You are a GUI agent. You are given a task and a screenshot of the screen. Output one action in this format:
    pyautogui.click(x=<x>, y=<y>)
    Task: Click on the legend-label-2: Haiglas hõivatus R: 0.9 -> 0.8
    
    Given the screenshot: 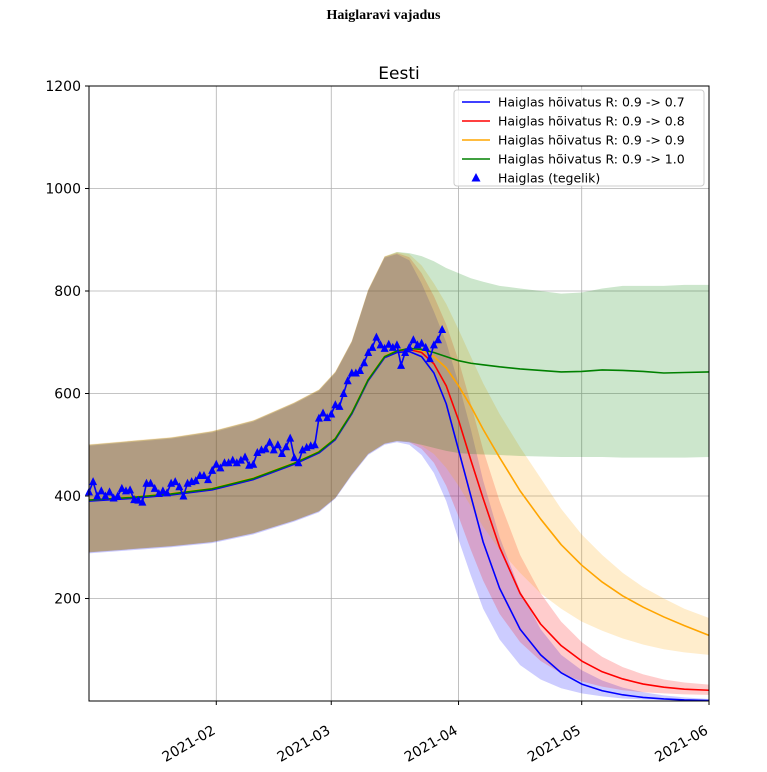 What is the action you would take?
    pyautogui.click(x=591, y=121)
    